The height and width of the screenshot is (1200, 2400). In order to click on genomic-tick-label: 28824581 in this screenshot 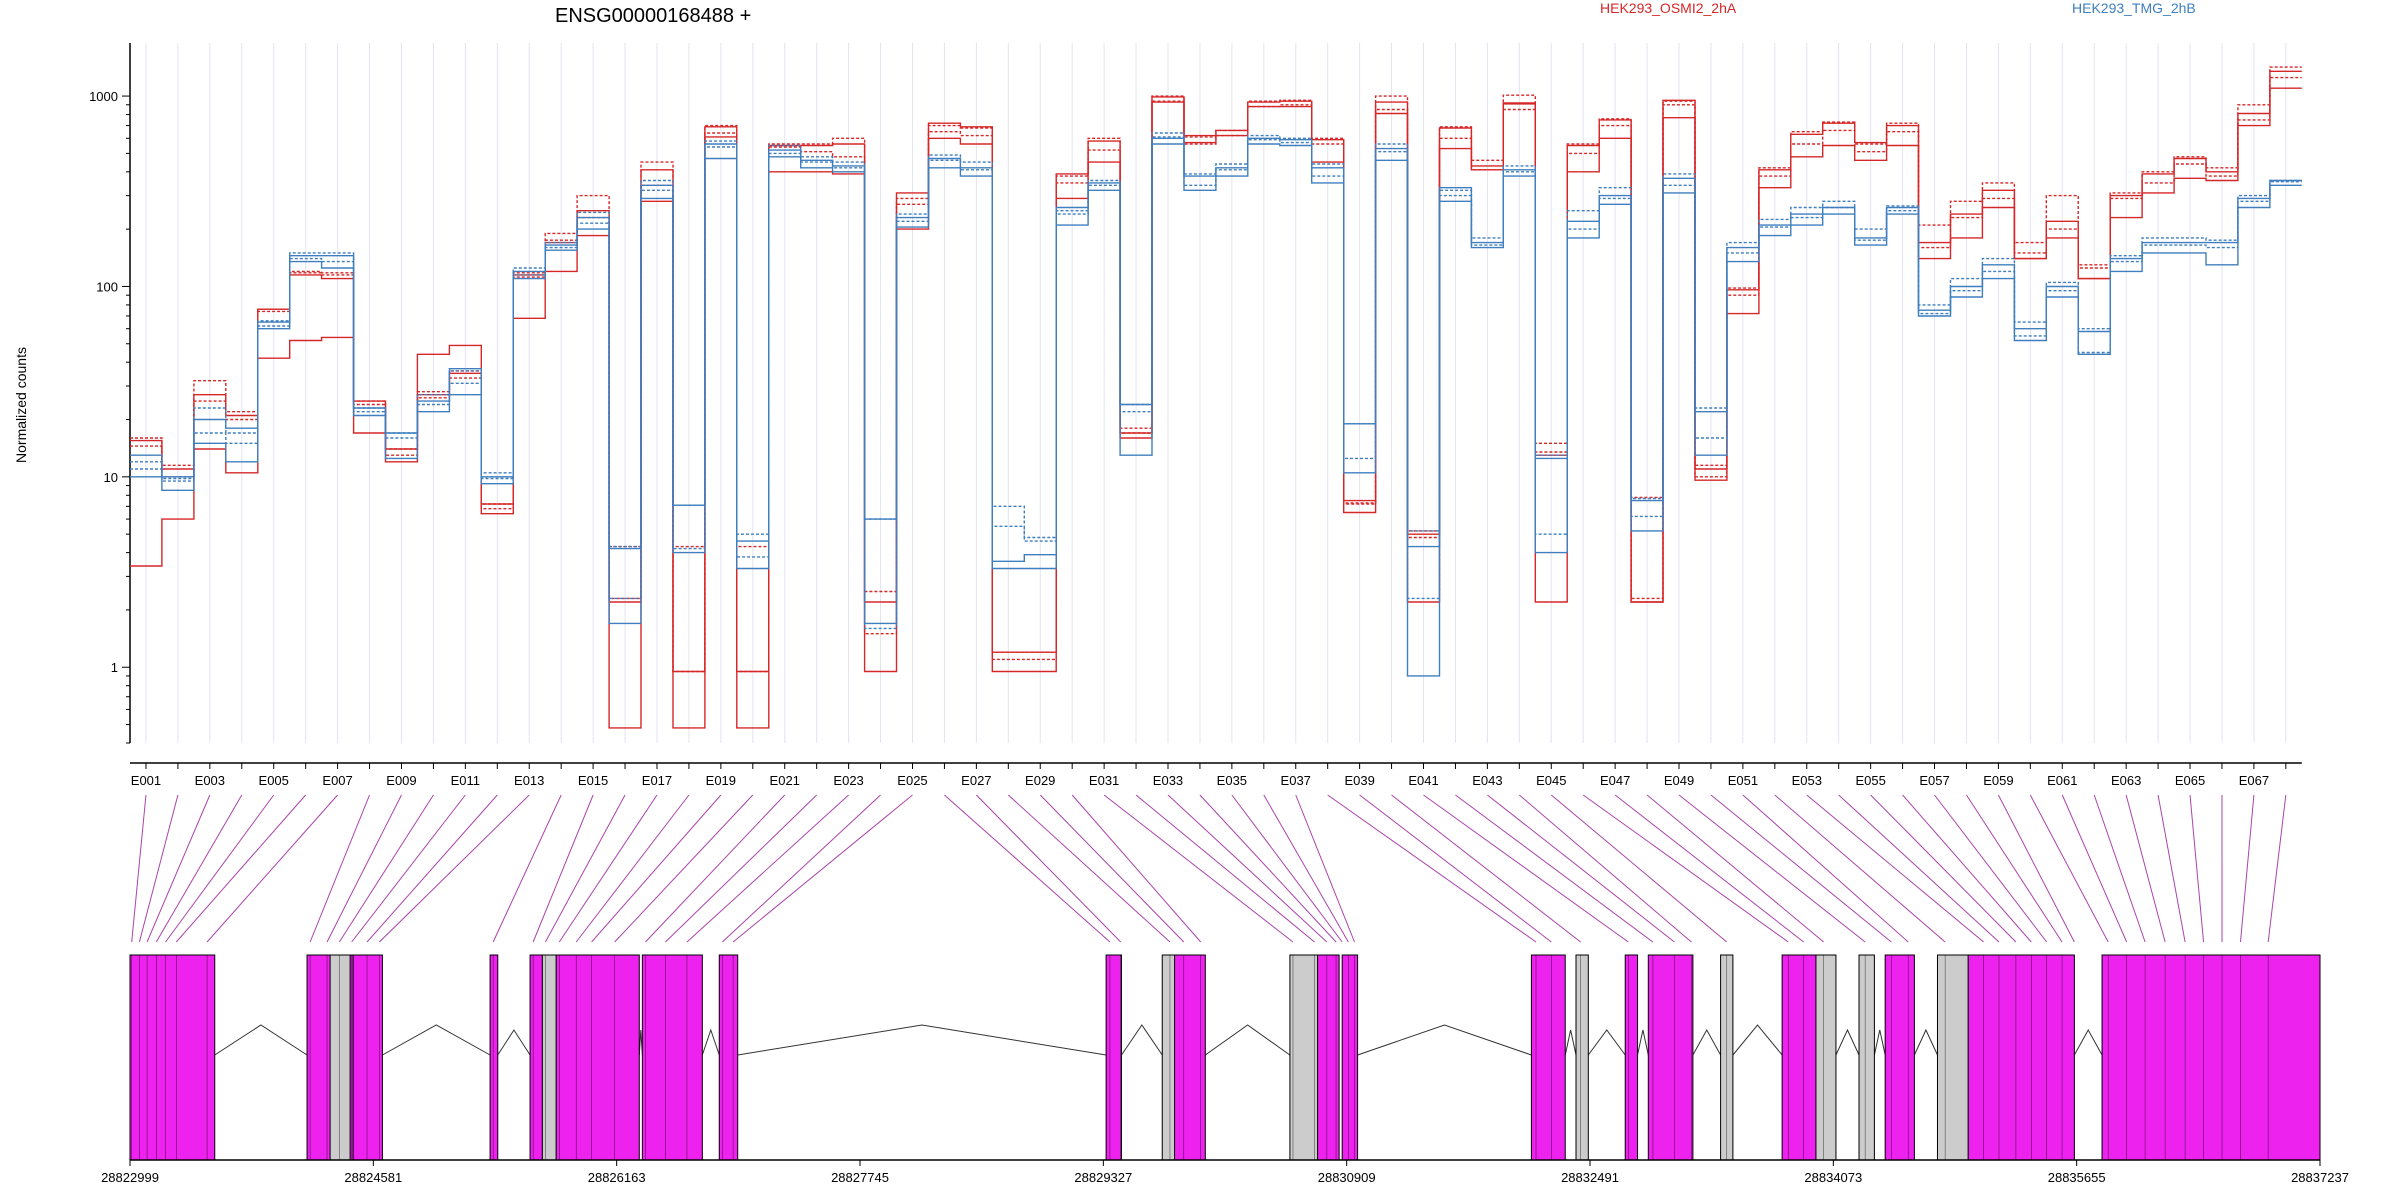, I will do `click(373, 1177)`.